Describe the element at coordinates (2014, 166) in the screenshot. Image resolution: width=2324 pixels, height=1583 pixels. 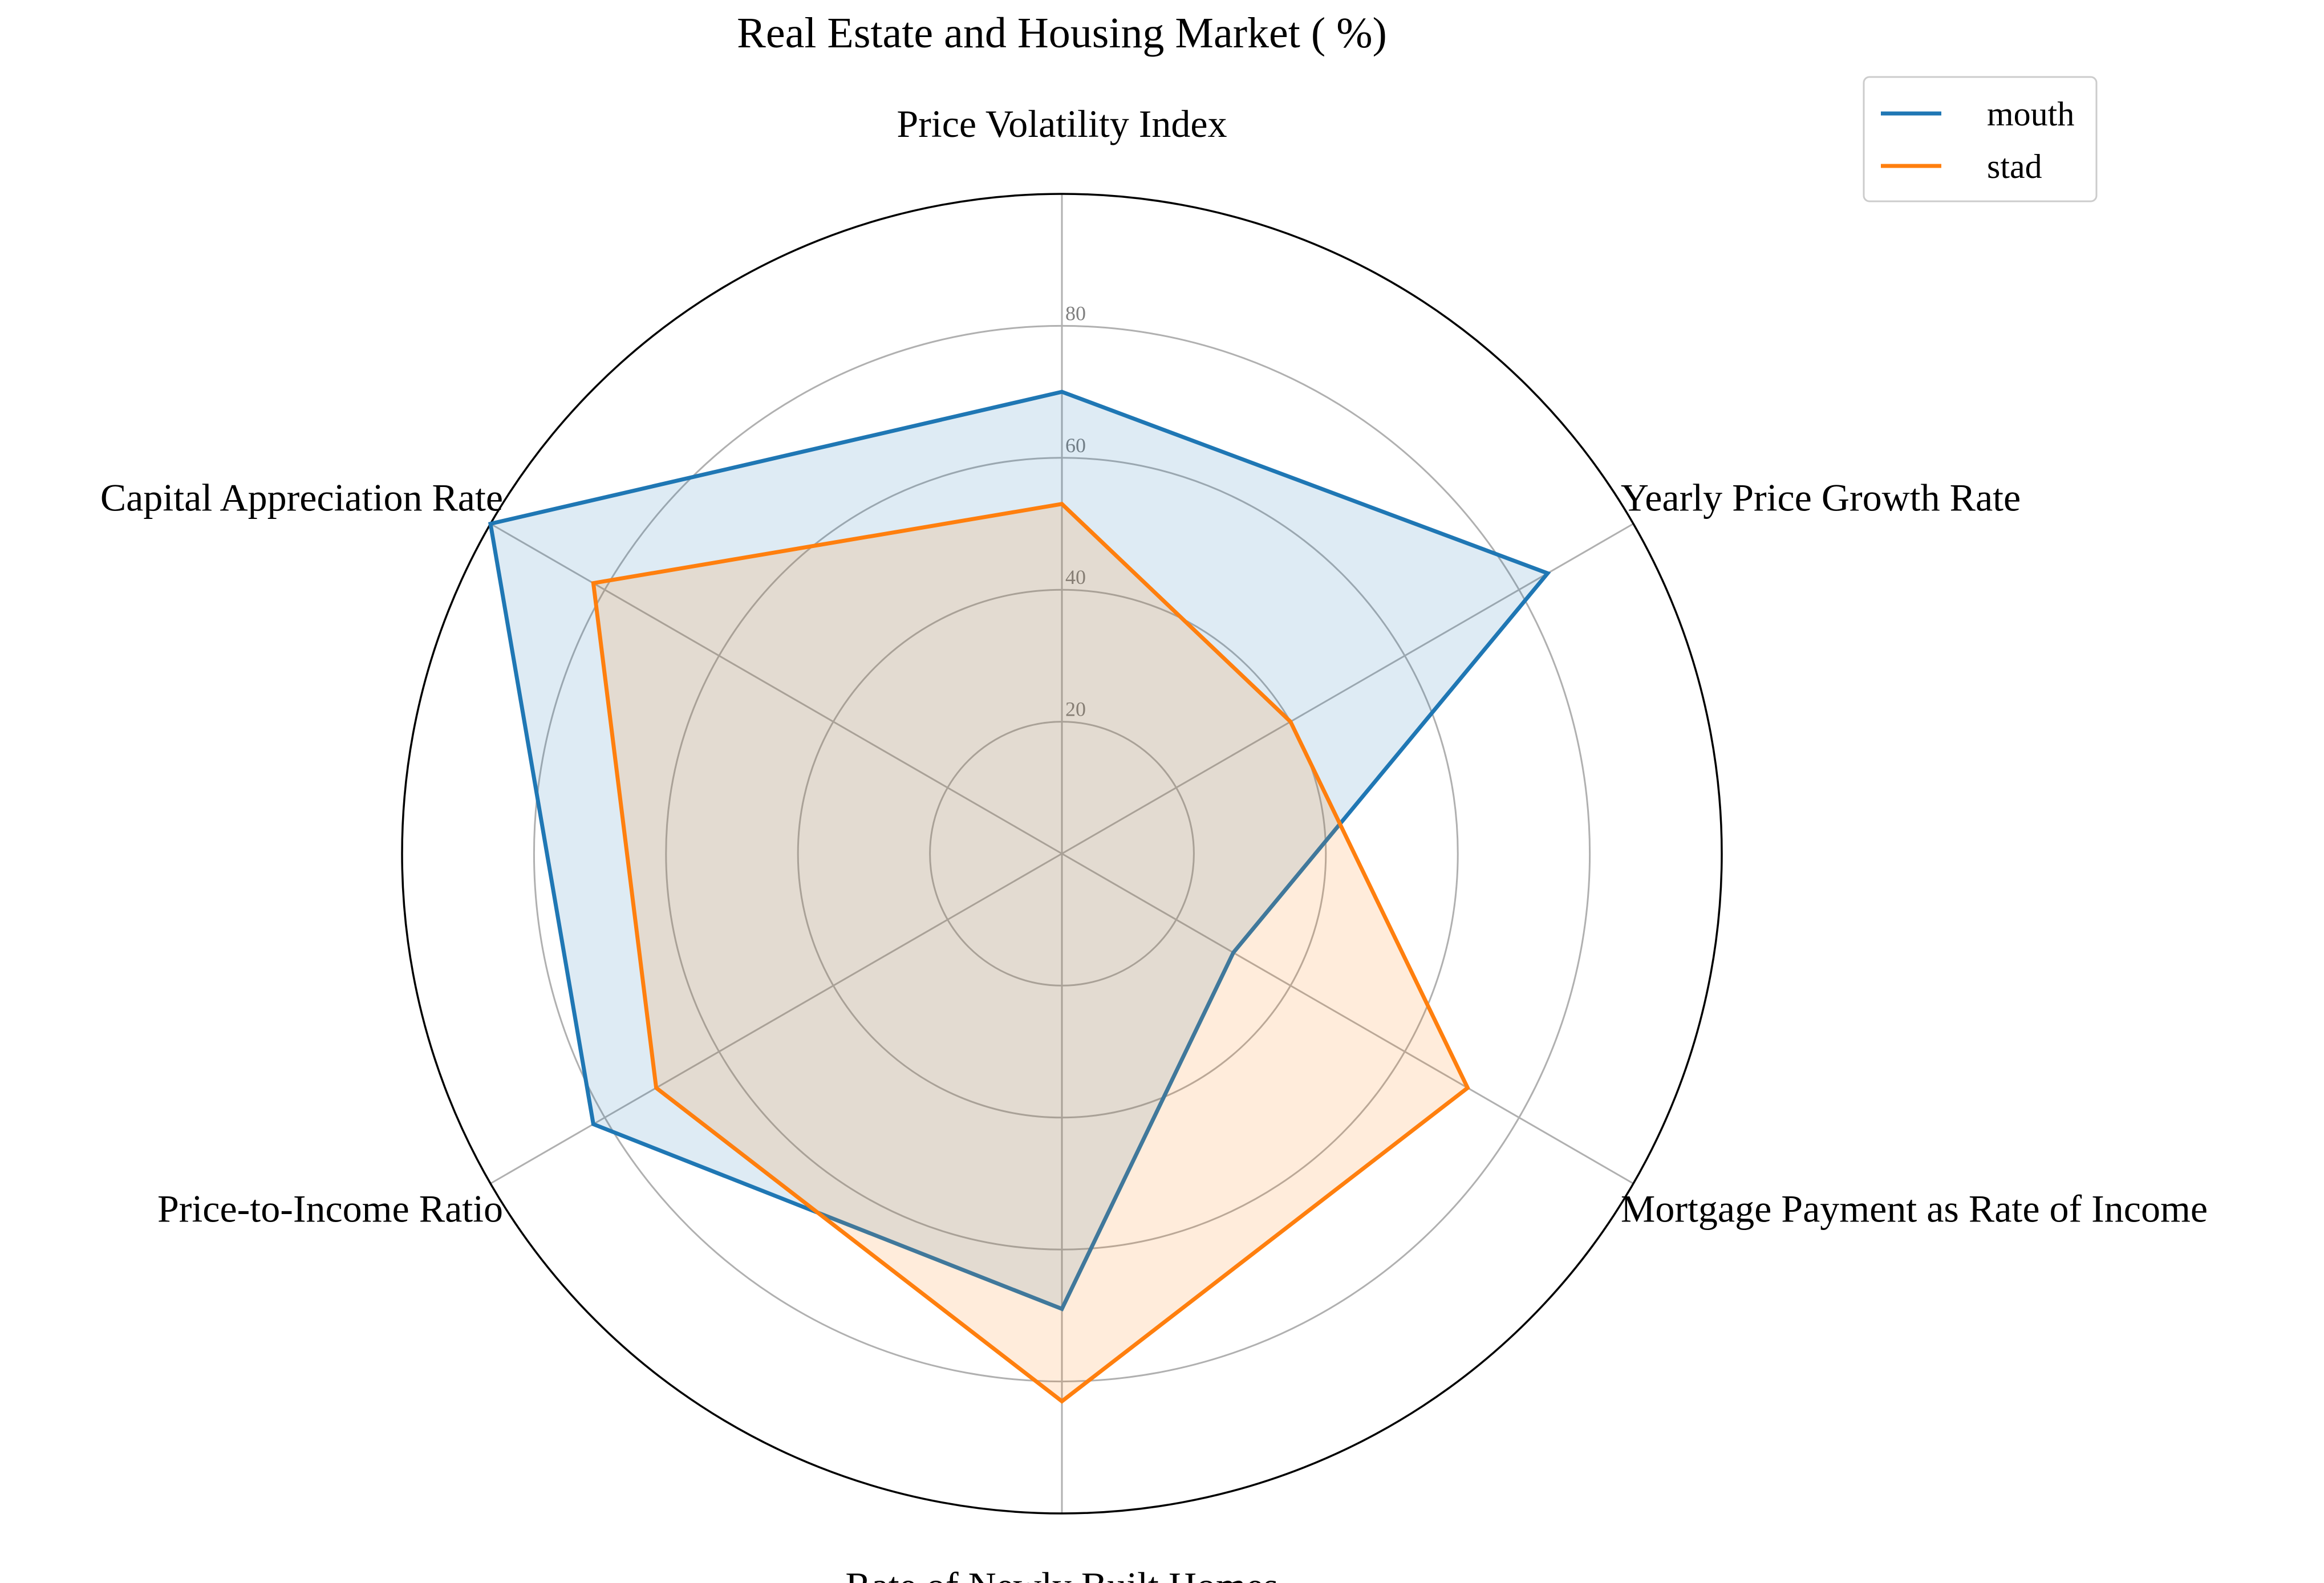
I see `legend-label-stad: stad` at that location.